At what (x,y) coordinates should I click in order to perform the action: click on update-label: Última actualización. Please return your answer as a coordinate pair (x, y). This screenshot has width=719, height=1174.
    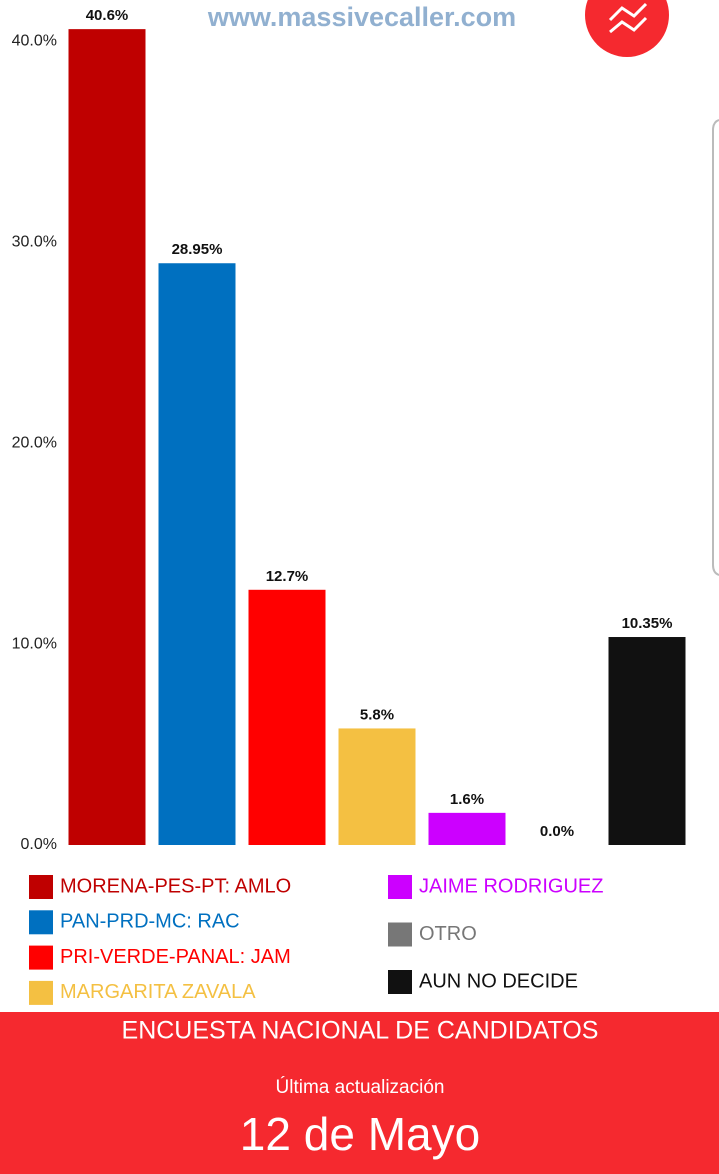
    Looking at the image, I should click on (360, 1087).